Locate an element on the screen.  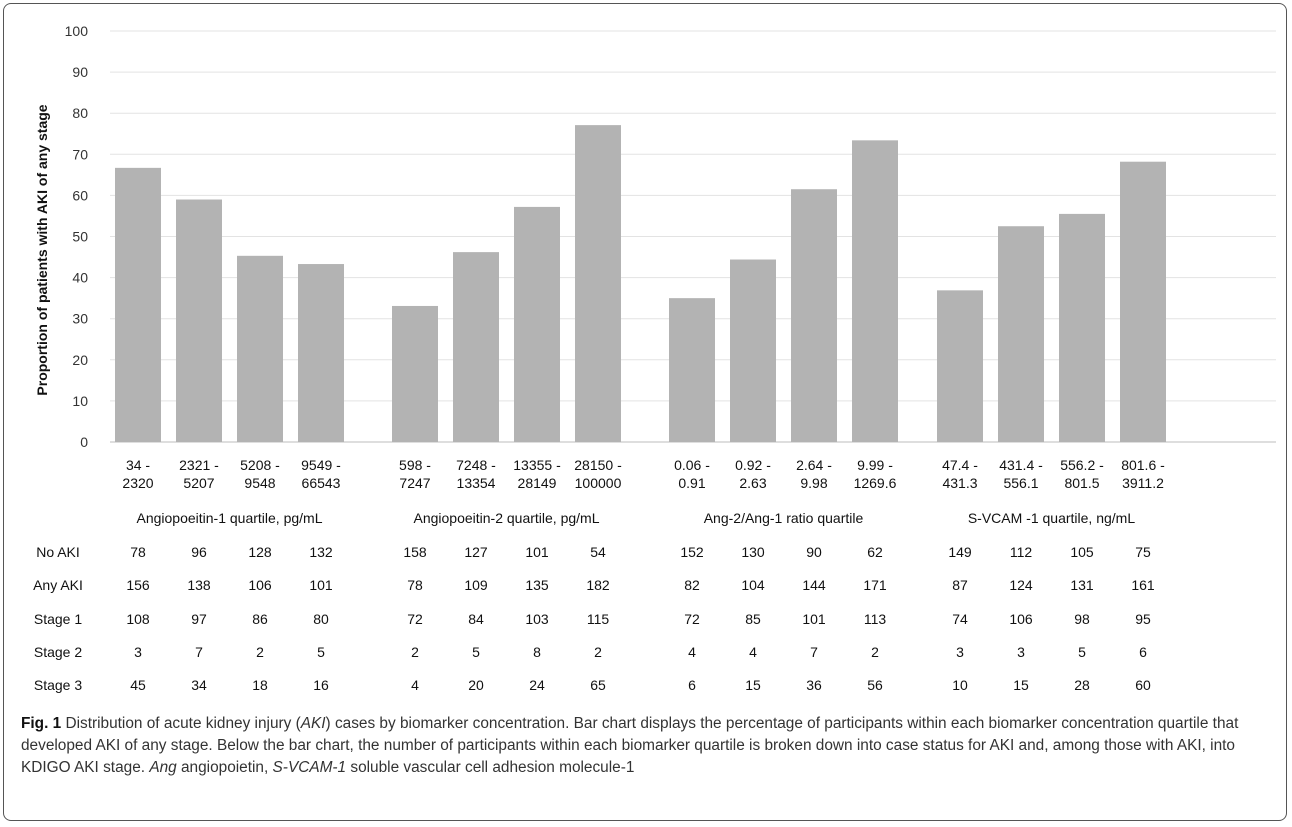
table-cell: 8 is located at coordinates (537, 652).